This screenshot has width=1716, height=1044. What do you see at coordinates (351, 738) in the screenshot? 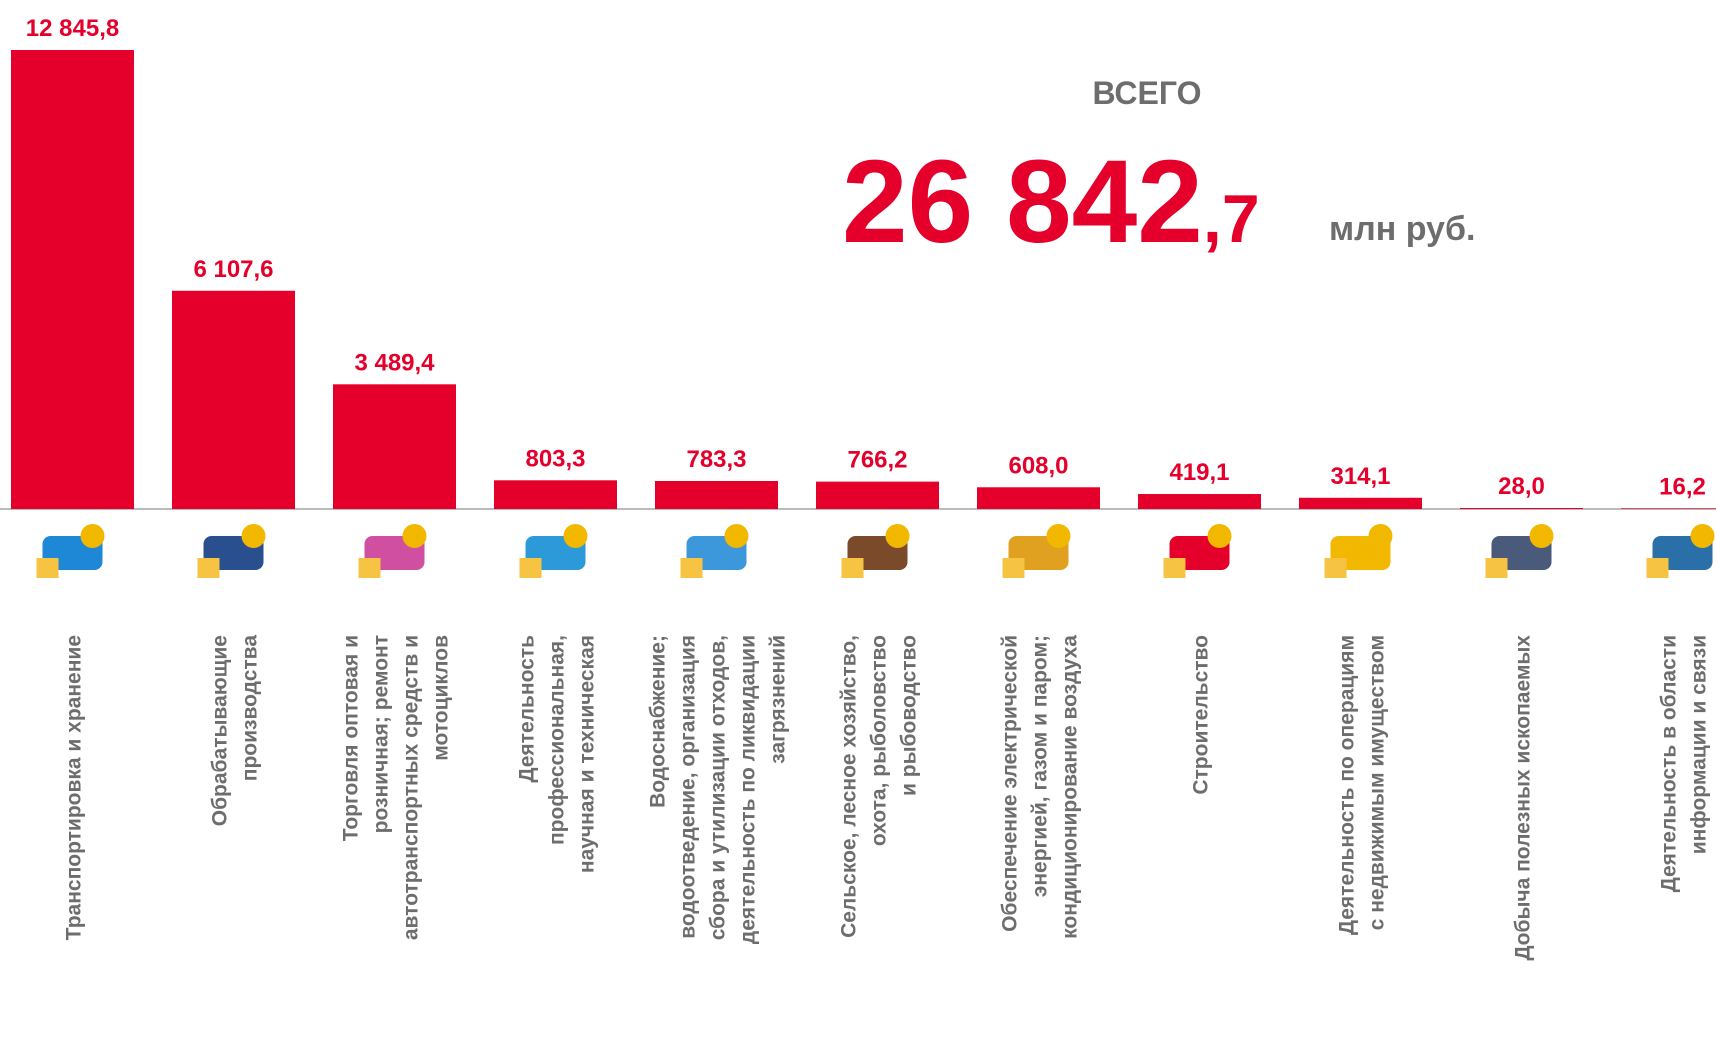
I see `category-line: Торговля оптовая и` at bounding box center [351, 738].